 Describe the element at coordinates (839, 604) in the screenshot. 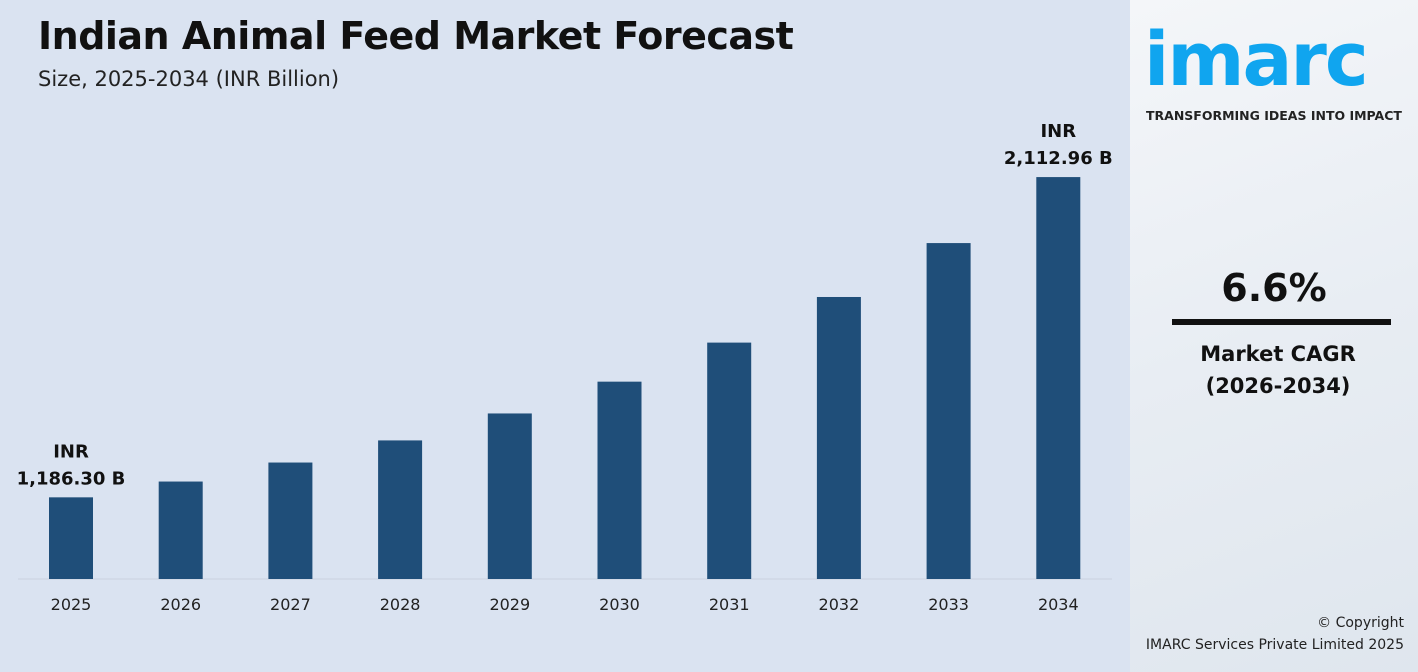

I see `x-tick-label: 2032` at that location.